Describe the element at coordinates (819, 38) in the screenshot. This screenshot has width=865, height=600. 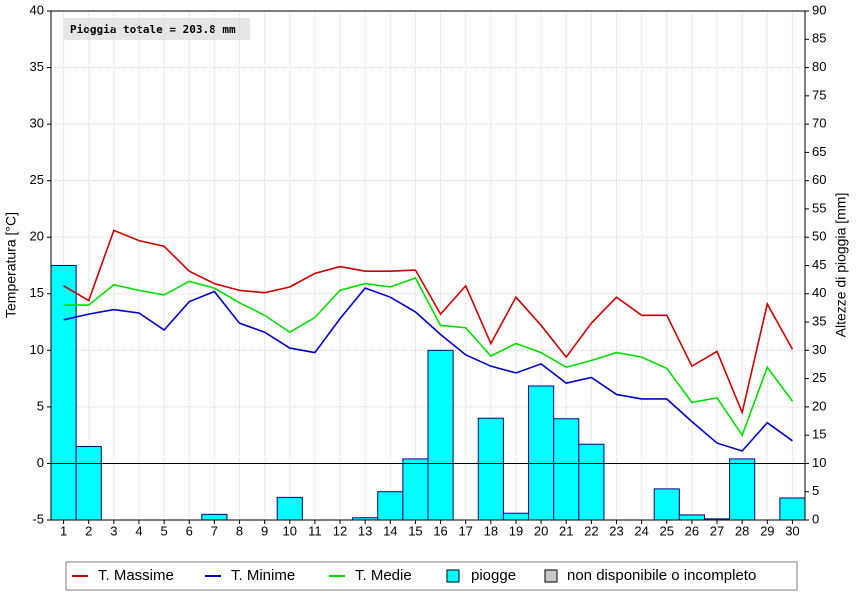
I see `y2-tick-label: 85` at that location.